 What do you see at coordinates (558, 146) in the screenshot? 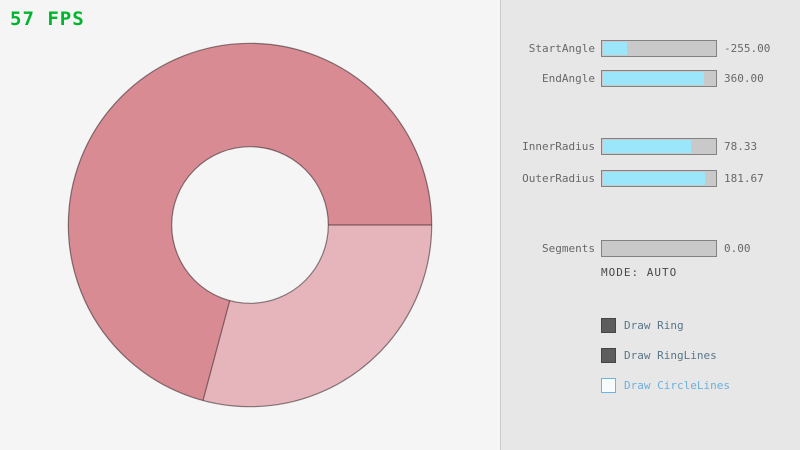
I see `inner-radius-label: InnerRadius` at bounding box center [558, 146].